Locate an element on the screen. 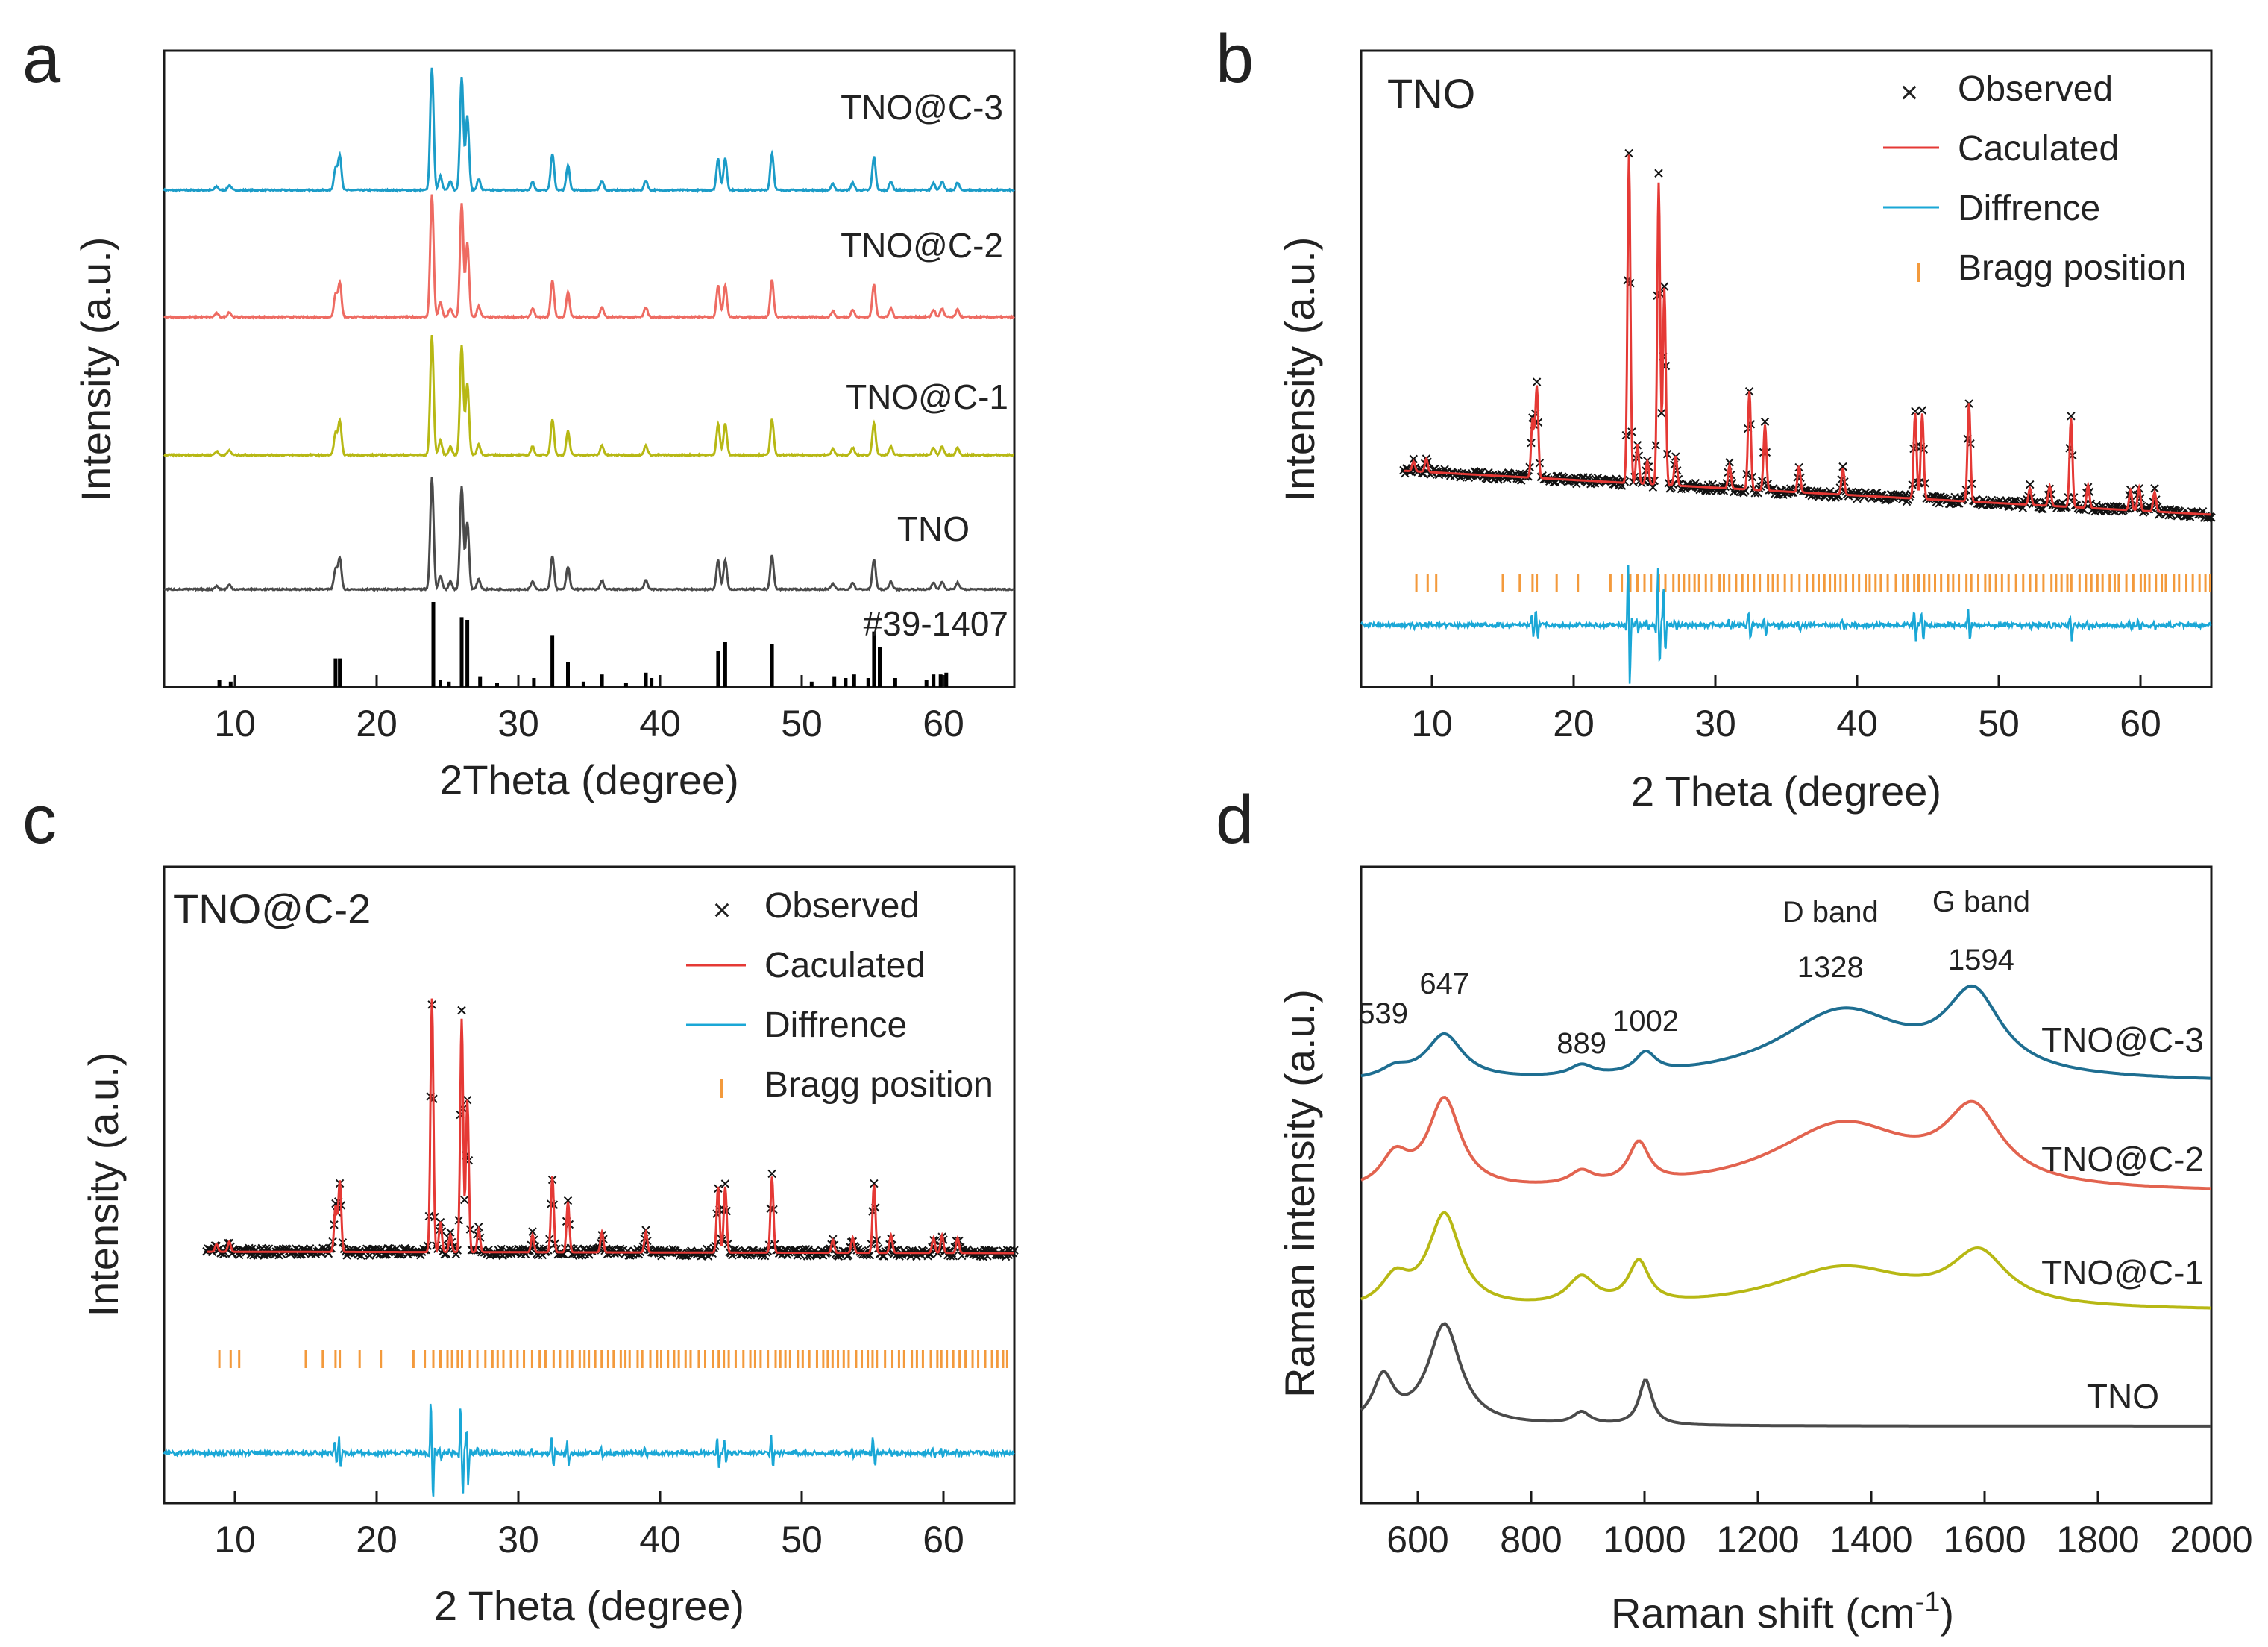 This screenshot has height=1647, width=2268. panel-a-y-axis-title: Intensity (a.u.) is located at coordinates (96, 370).